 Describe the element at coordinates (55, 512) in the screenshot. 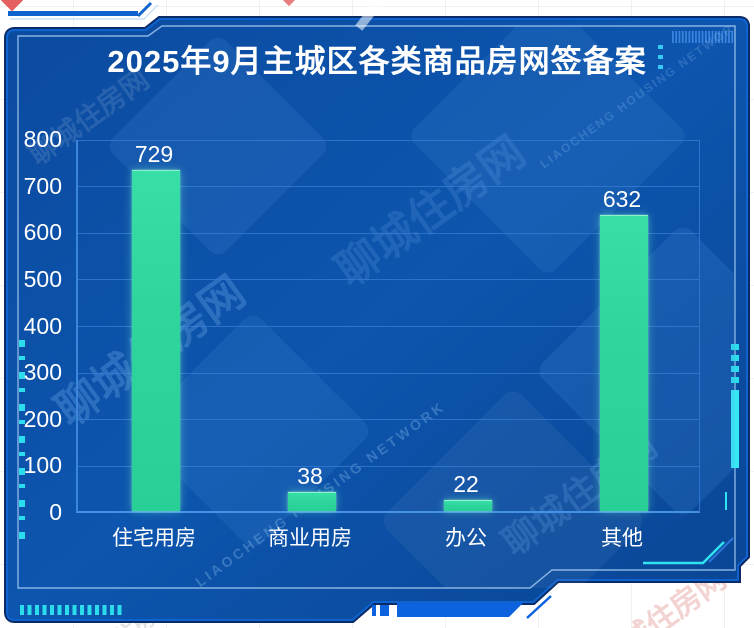

I see `y-tick-label: 0` at that location.